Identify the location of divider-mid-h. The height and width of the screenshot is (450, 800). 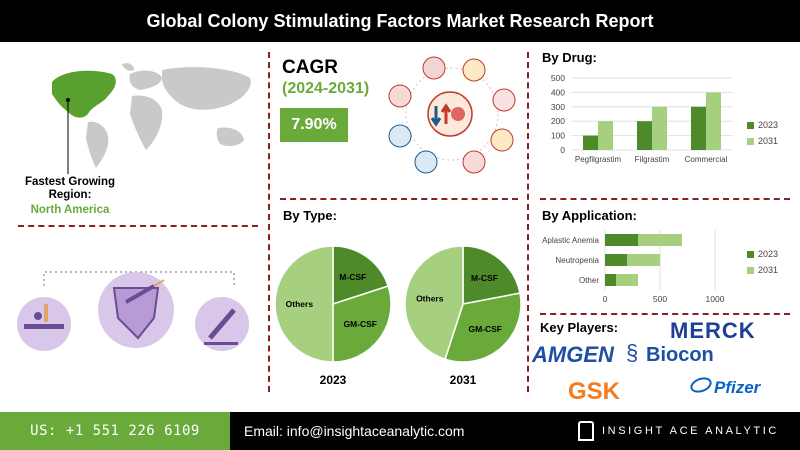
(399, 199).